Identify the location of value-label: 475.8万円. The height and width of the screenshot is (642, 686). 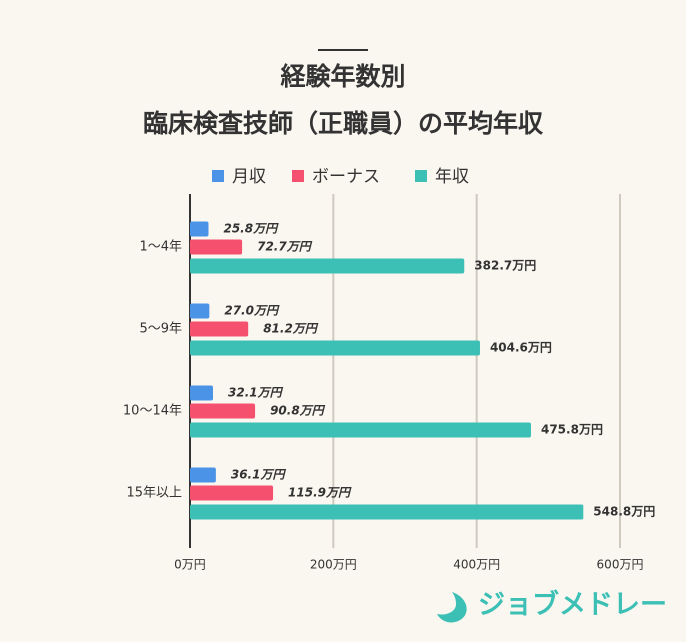
(572, 430).